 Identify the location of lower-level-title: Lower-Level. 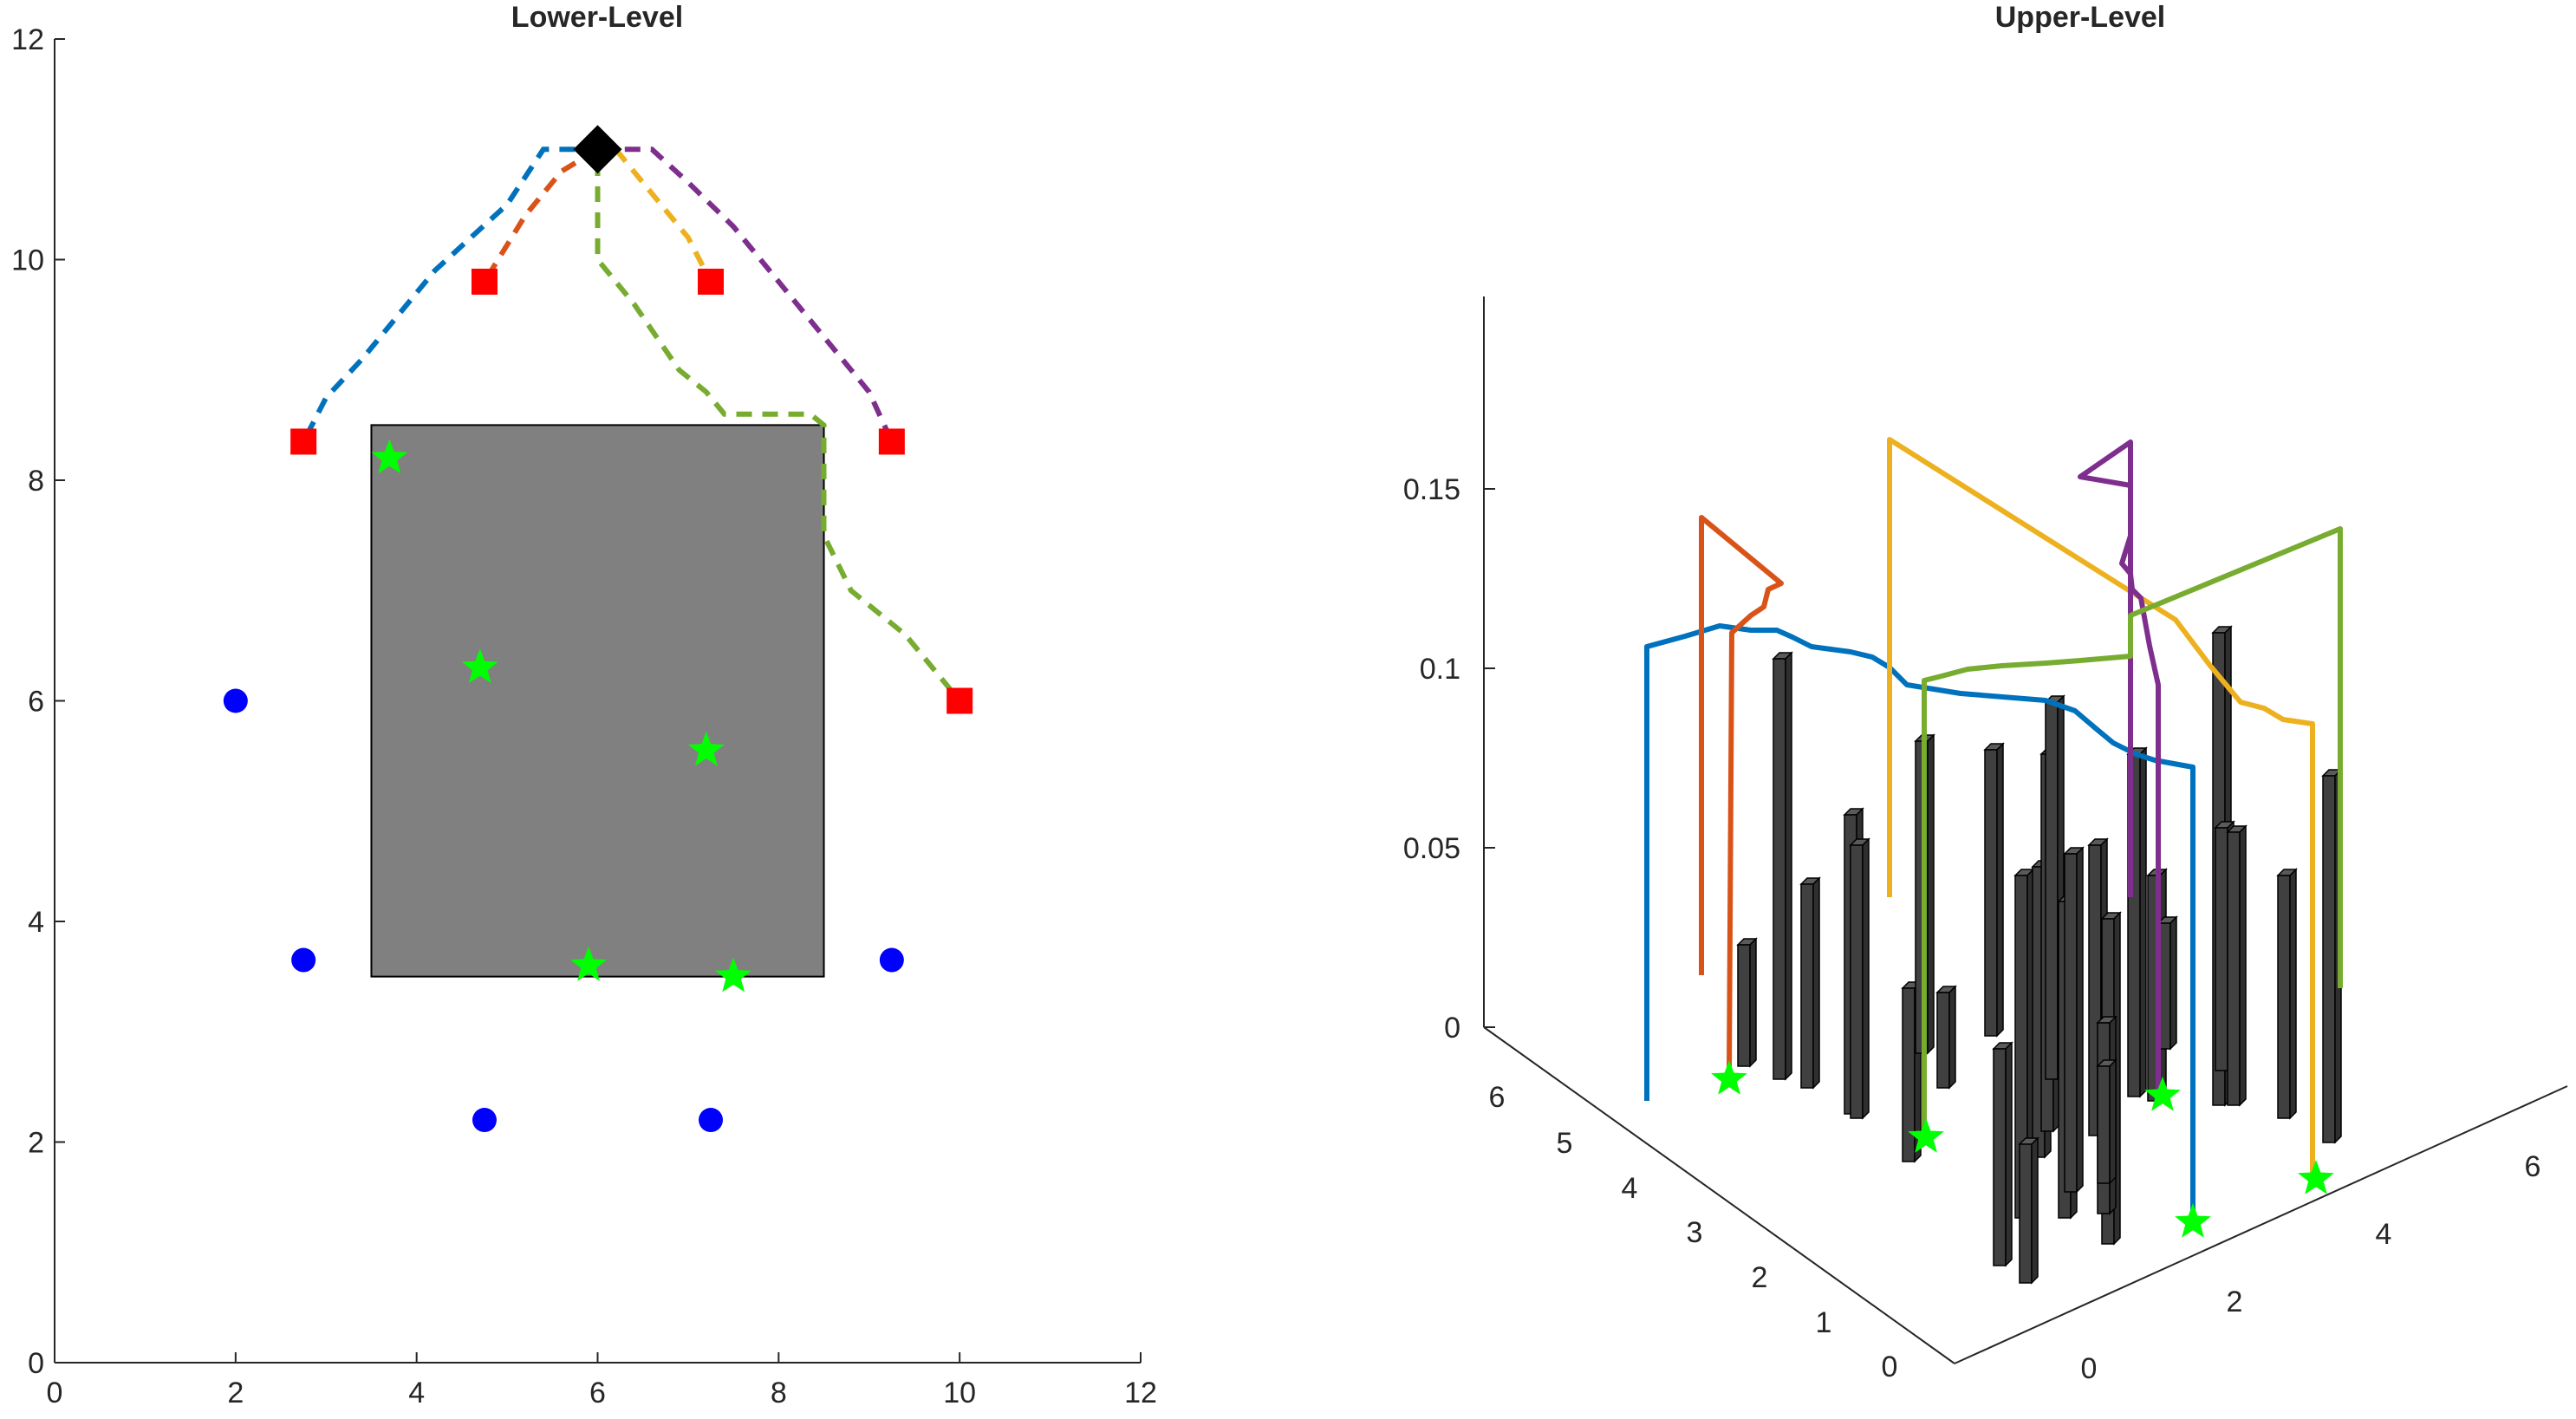
(597, 17).